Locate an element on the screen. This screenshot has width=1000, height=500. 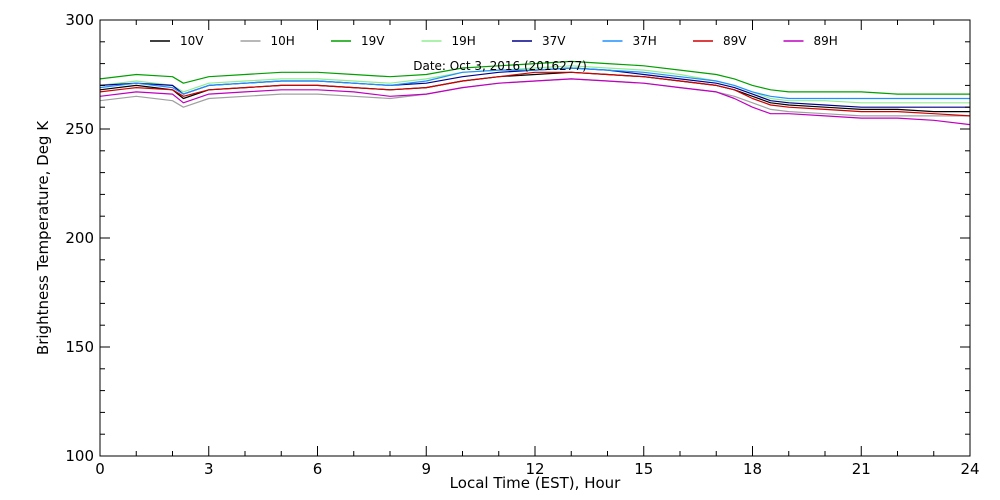
series-line-19h is located at coordinates (534, 84).